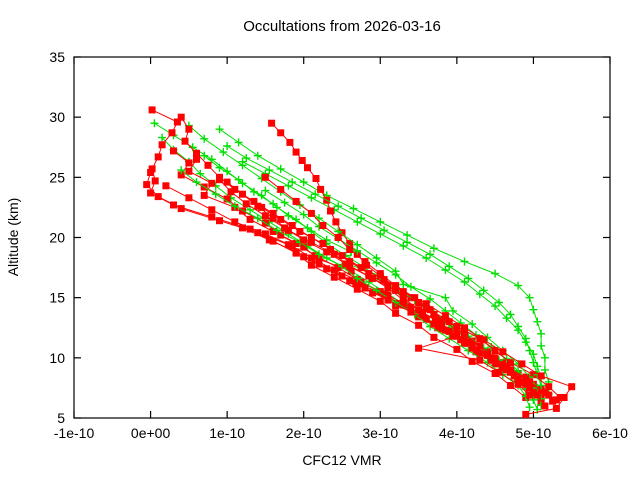  What do you see at coordinates (57, 238) in the screenshot?
I see `y-tick-label: 20` at bounding box center [57, 238].